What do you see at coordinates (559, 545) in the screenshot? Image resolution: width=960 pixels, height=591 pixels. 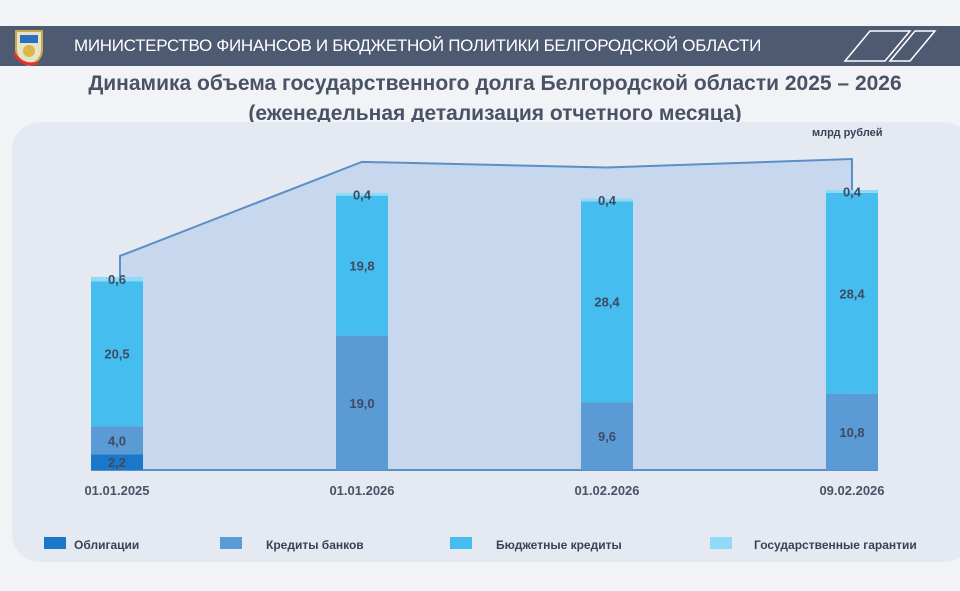 I see `legend-label: Бюджетные кредиты` at bounding box center [559, 545].